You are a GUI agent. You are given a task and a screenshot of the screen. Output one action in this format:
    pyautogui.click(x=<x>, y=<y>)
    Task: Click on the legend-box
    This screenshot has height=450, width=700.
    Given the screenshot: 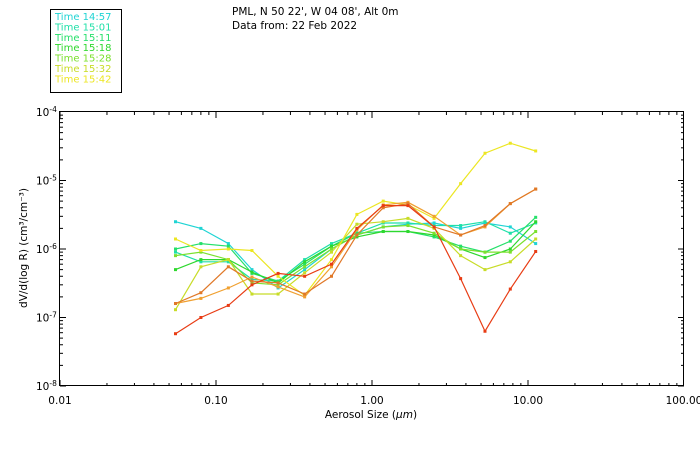 What is the action you would take?
    pyautogui.click(x=86, y=51)
    